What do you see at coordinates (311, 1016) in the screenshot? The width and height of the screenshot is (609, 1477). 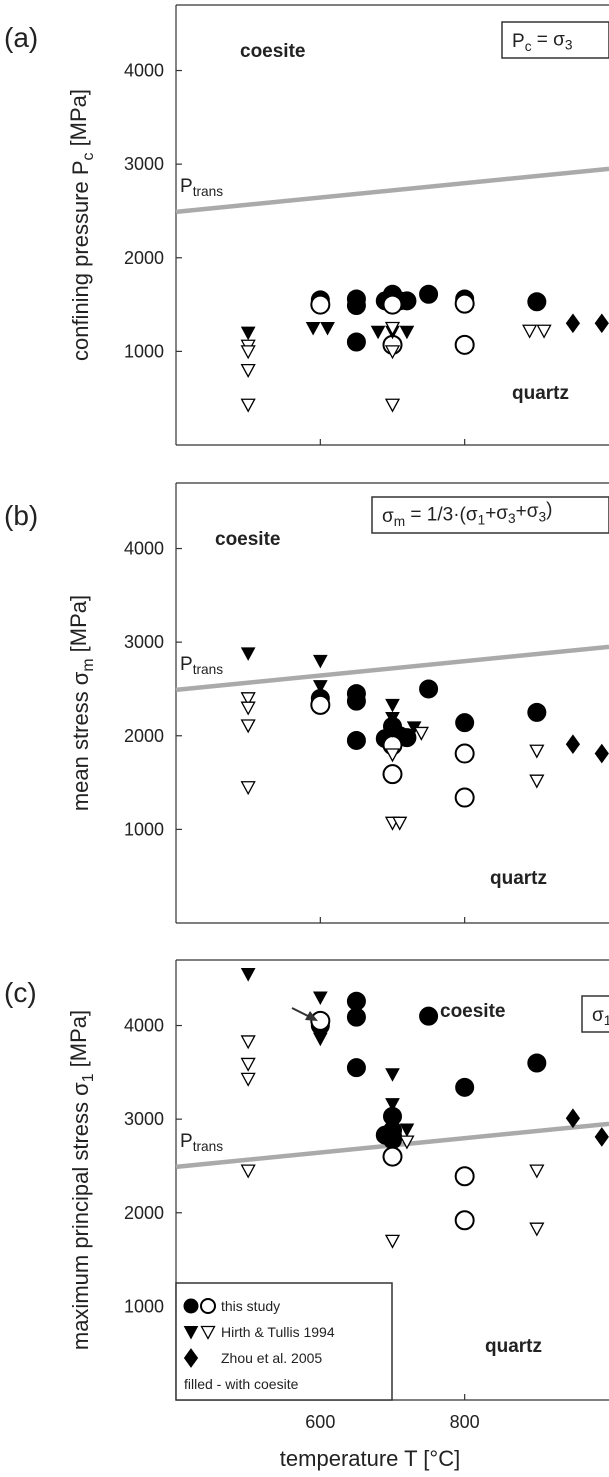 I see `arrow-head` at bounding box center [311, 1016].